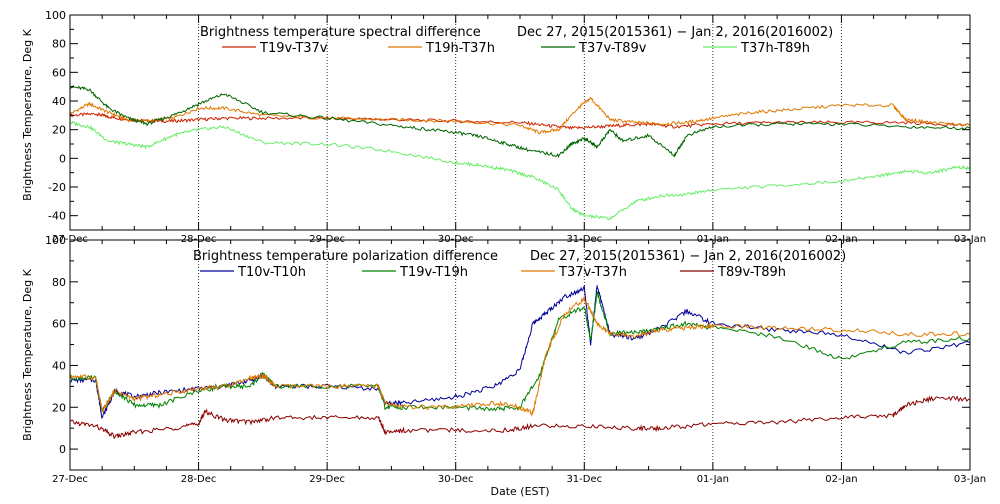  Describe the element at coordinates (584, 479) in the screenshot. I see `x-tick-label: 31-Dec` at that location.